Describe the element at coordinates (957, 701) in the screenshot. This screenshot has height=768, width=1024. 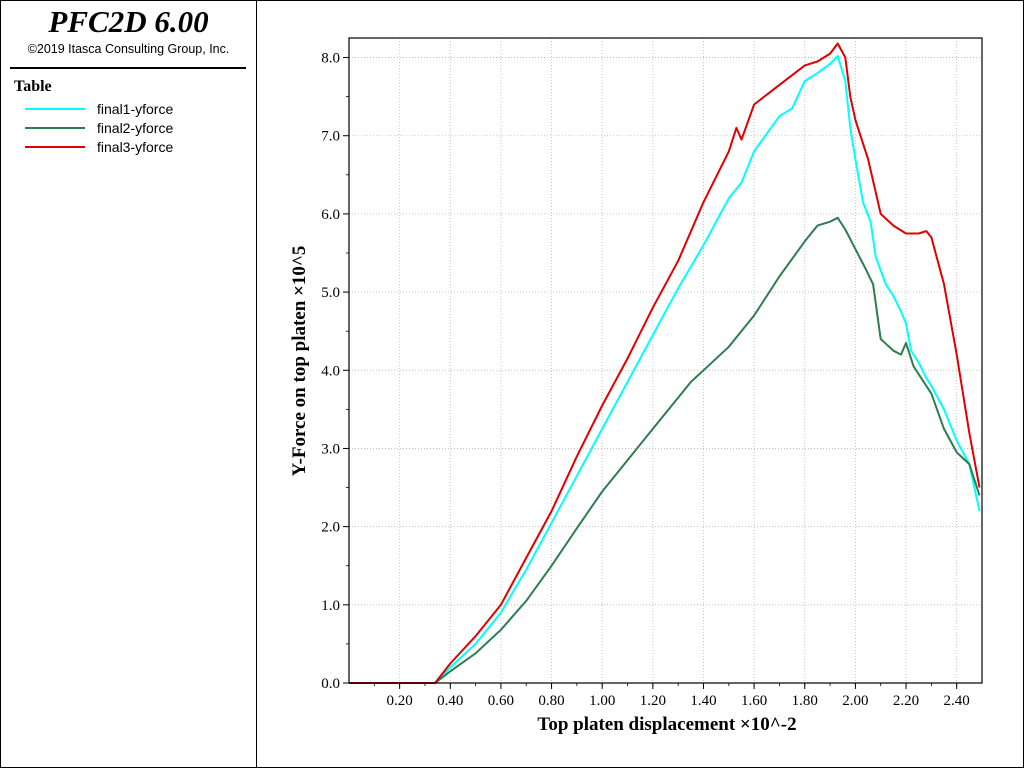
I see `x-tick-label: 2.40` at that location.